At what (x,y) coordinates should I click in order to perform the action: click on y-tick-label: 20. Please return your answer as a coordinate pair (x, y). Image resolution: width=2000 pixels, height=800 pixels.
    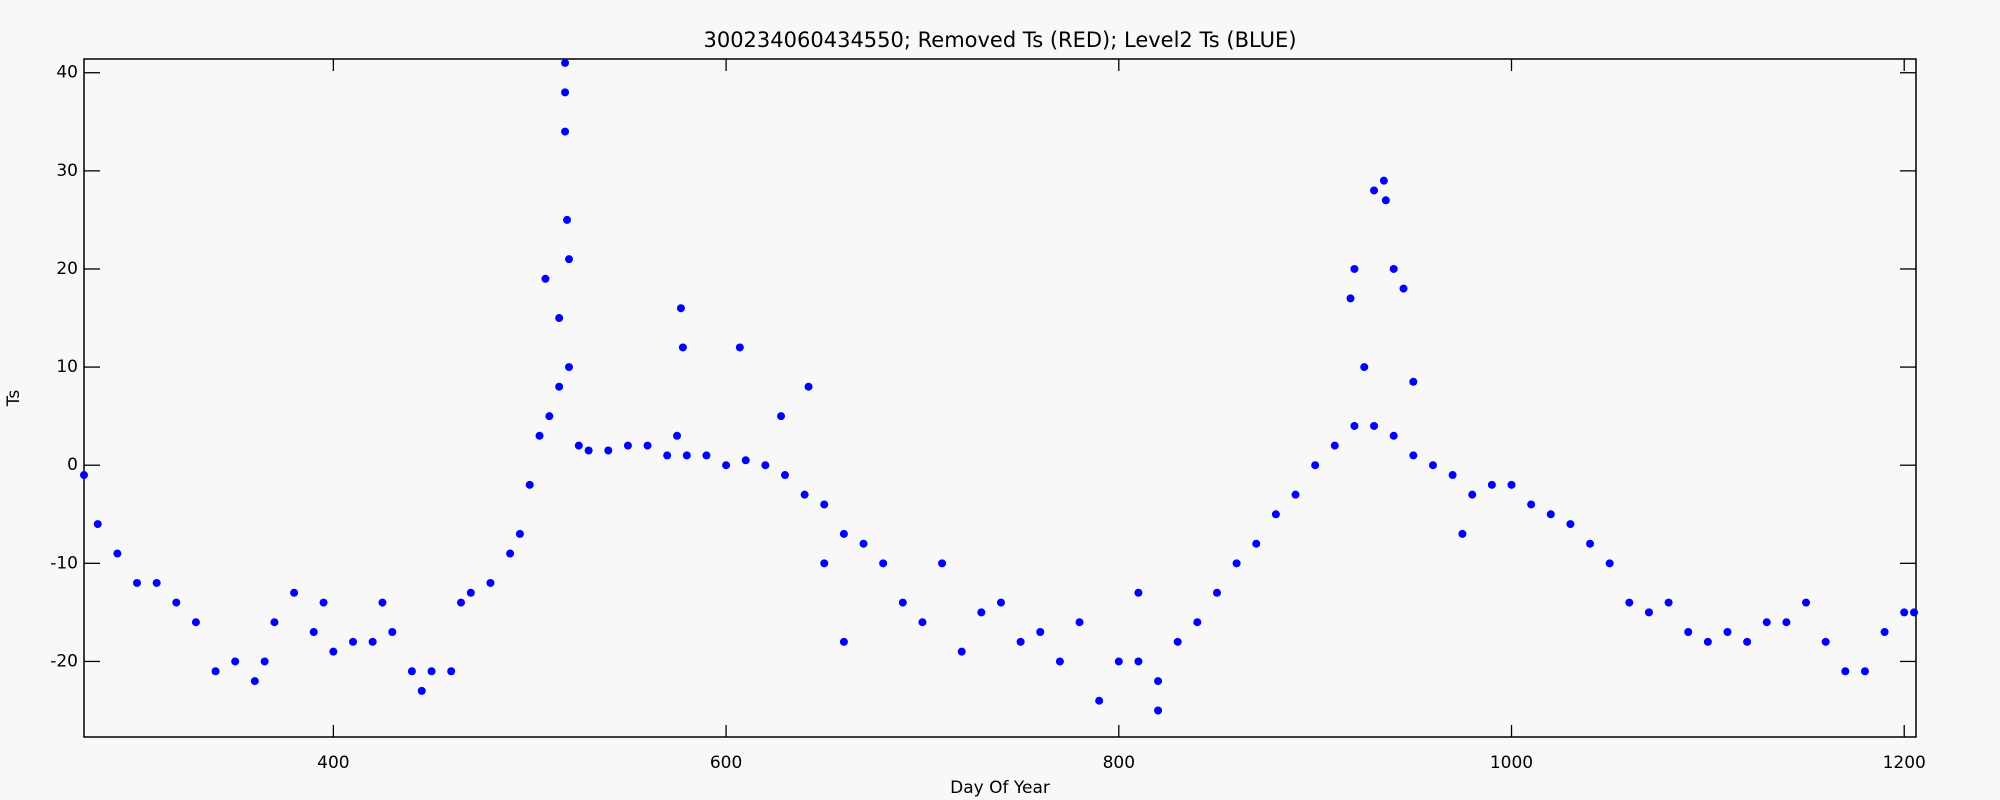
    Looking at the image, I should click on (67, 269).